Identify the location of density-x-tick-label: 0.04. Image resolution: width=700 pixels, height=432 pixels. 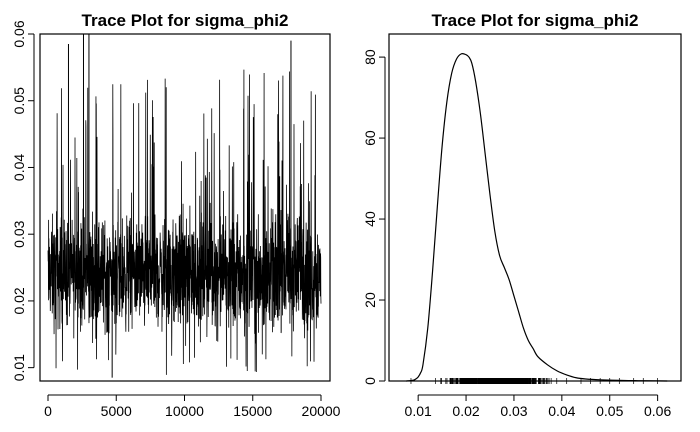
(561, 411).